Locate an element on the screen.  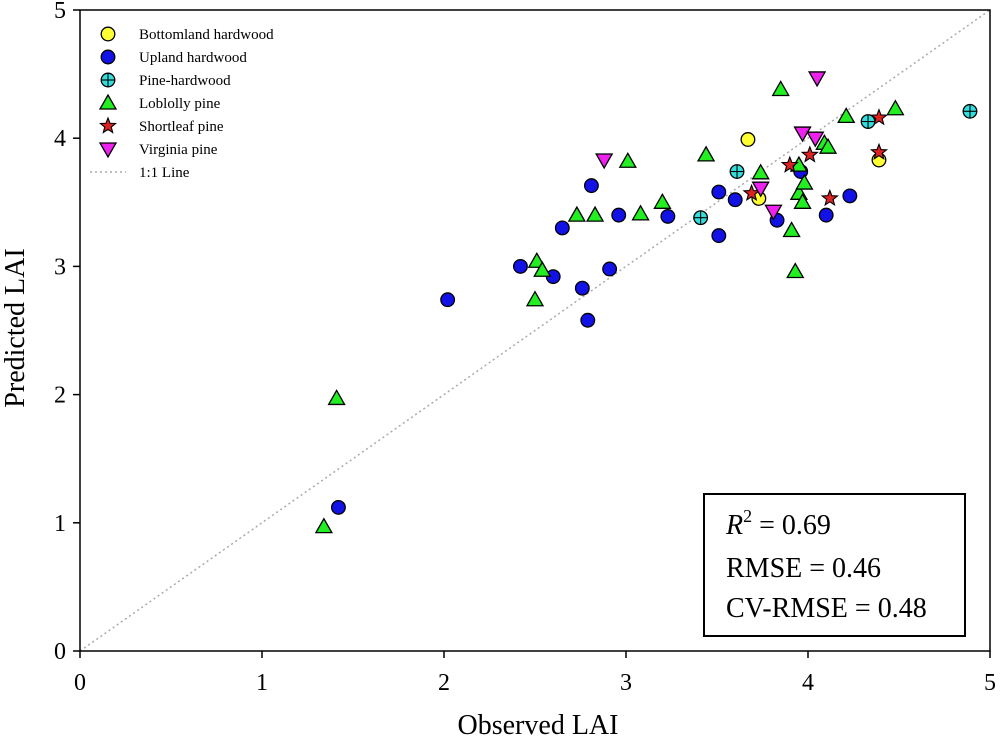
r-squared-symbol: R is located at coordinates (734, 525).